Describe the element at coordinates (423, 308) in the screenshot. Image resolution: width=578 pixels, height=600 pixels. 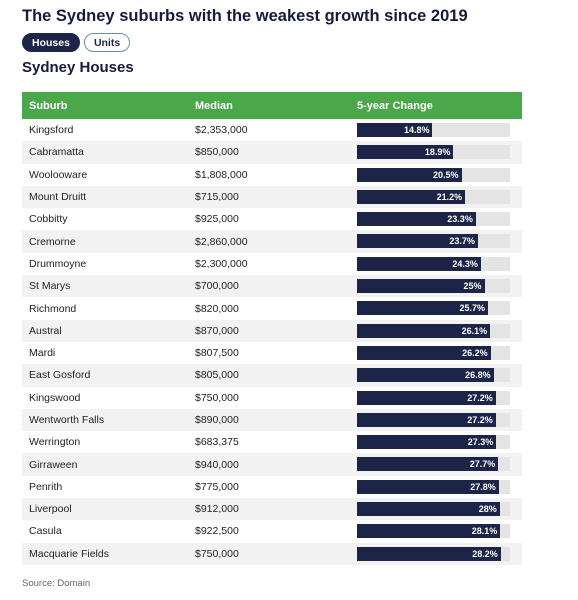
I see `change-bar: 25.7%` at that location.